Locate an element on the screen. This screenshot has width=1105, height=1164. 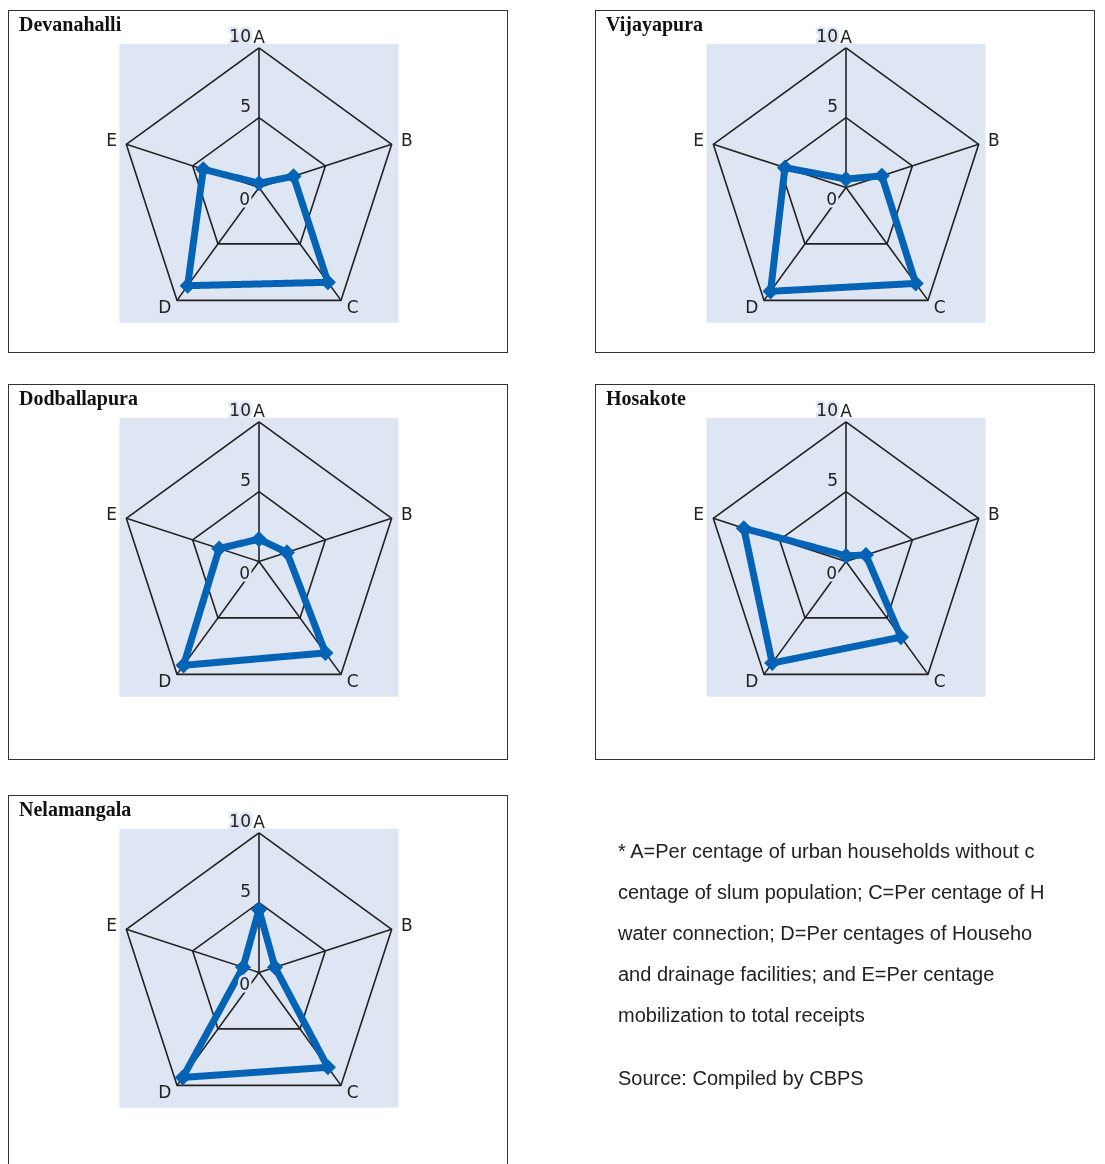
chart-title: Vijayapura is located at coordinates (655, 24).